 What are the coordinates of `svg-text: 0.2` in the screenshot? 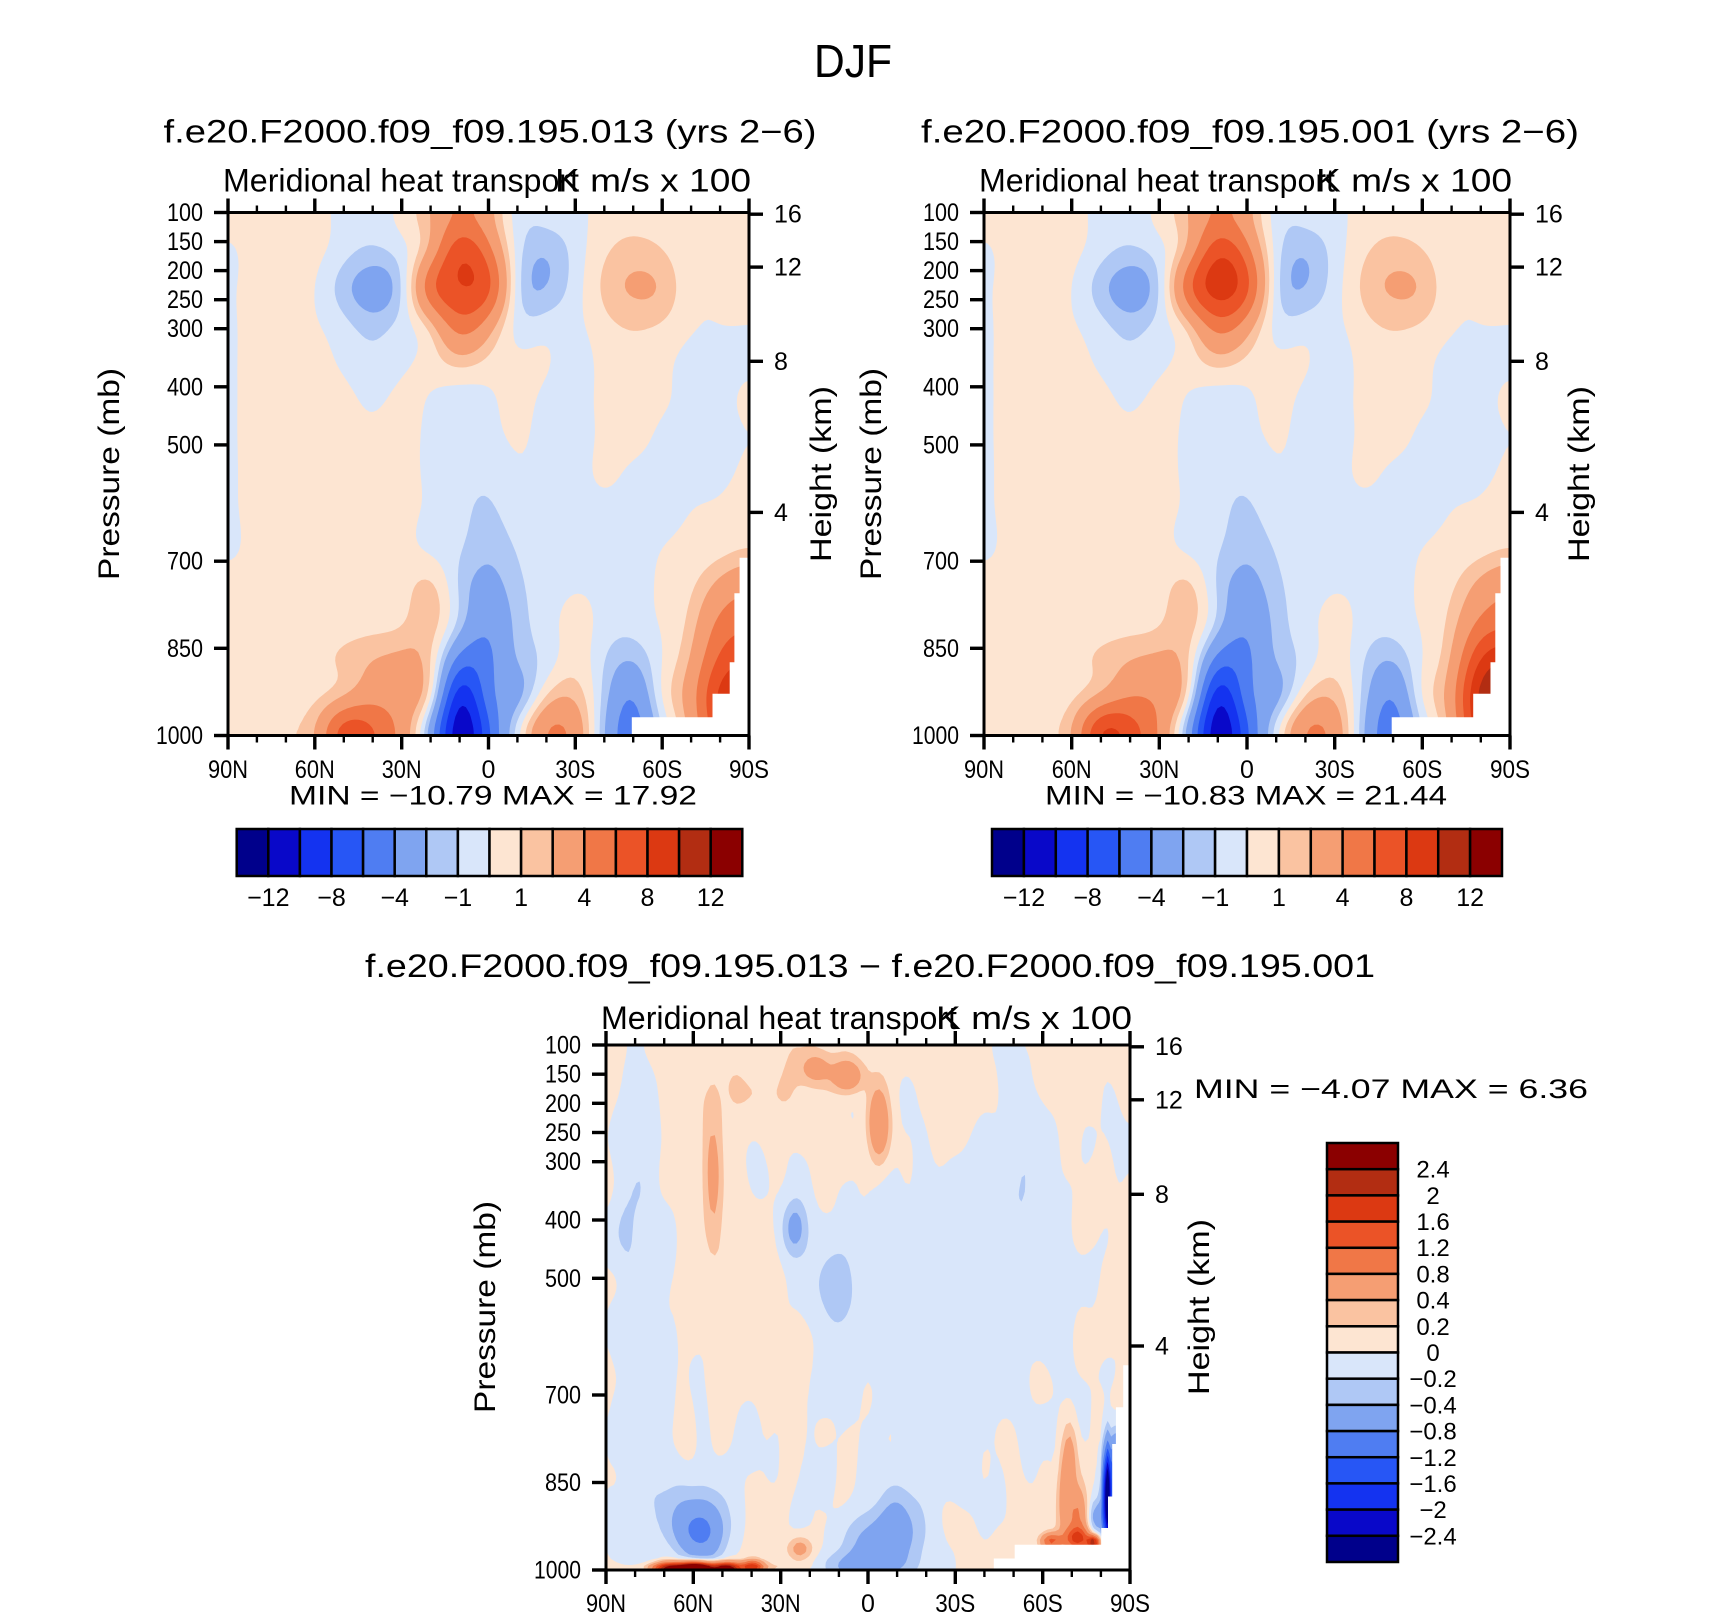 It's located at (1432, 1327).